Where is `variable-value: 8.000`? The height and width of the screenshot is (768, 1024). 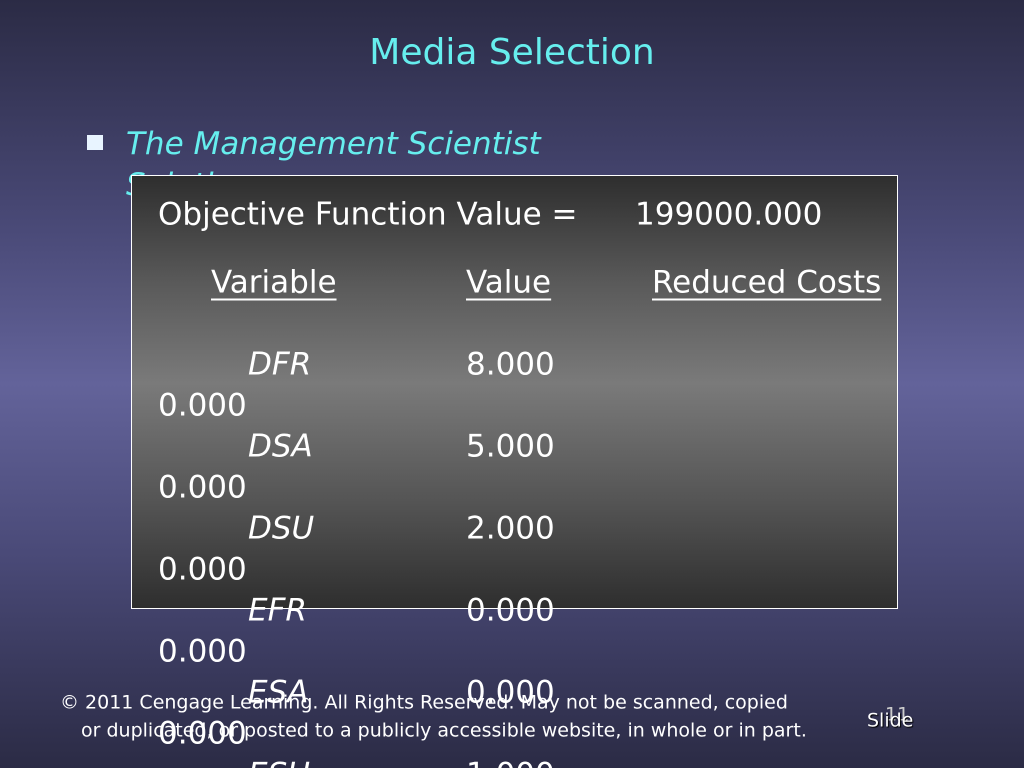 variable-value: 8.000 is located at coordinates (510, 364).